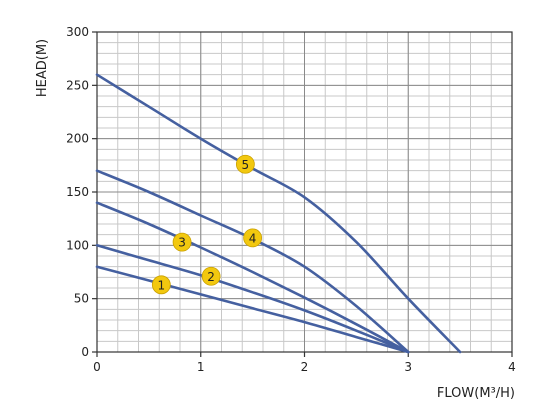 The width and height of the screenshot is (557, 411). Describe the element at coordinates (408, 367) in the screenshot. I see `x-tick-label: 3` at that location.